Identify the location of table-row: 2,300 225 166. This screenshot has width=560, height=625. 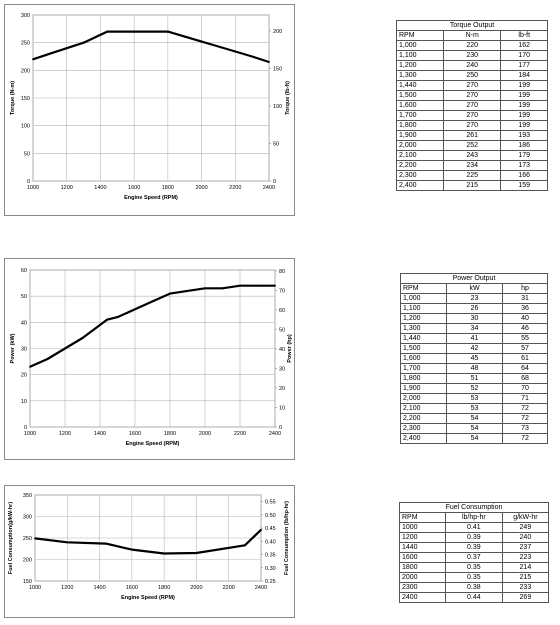
(472, 175).